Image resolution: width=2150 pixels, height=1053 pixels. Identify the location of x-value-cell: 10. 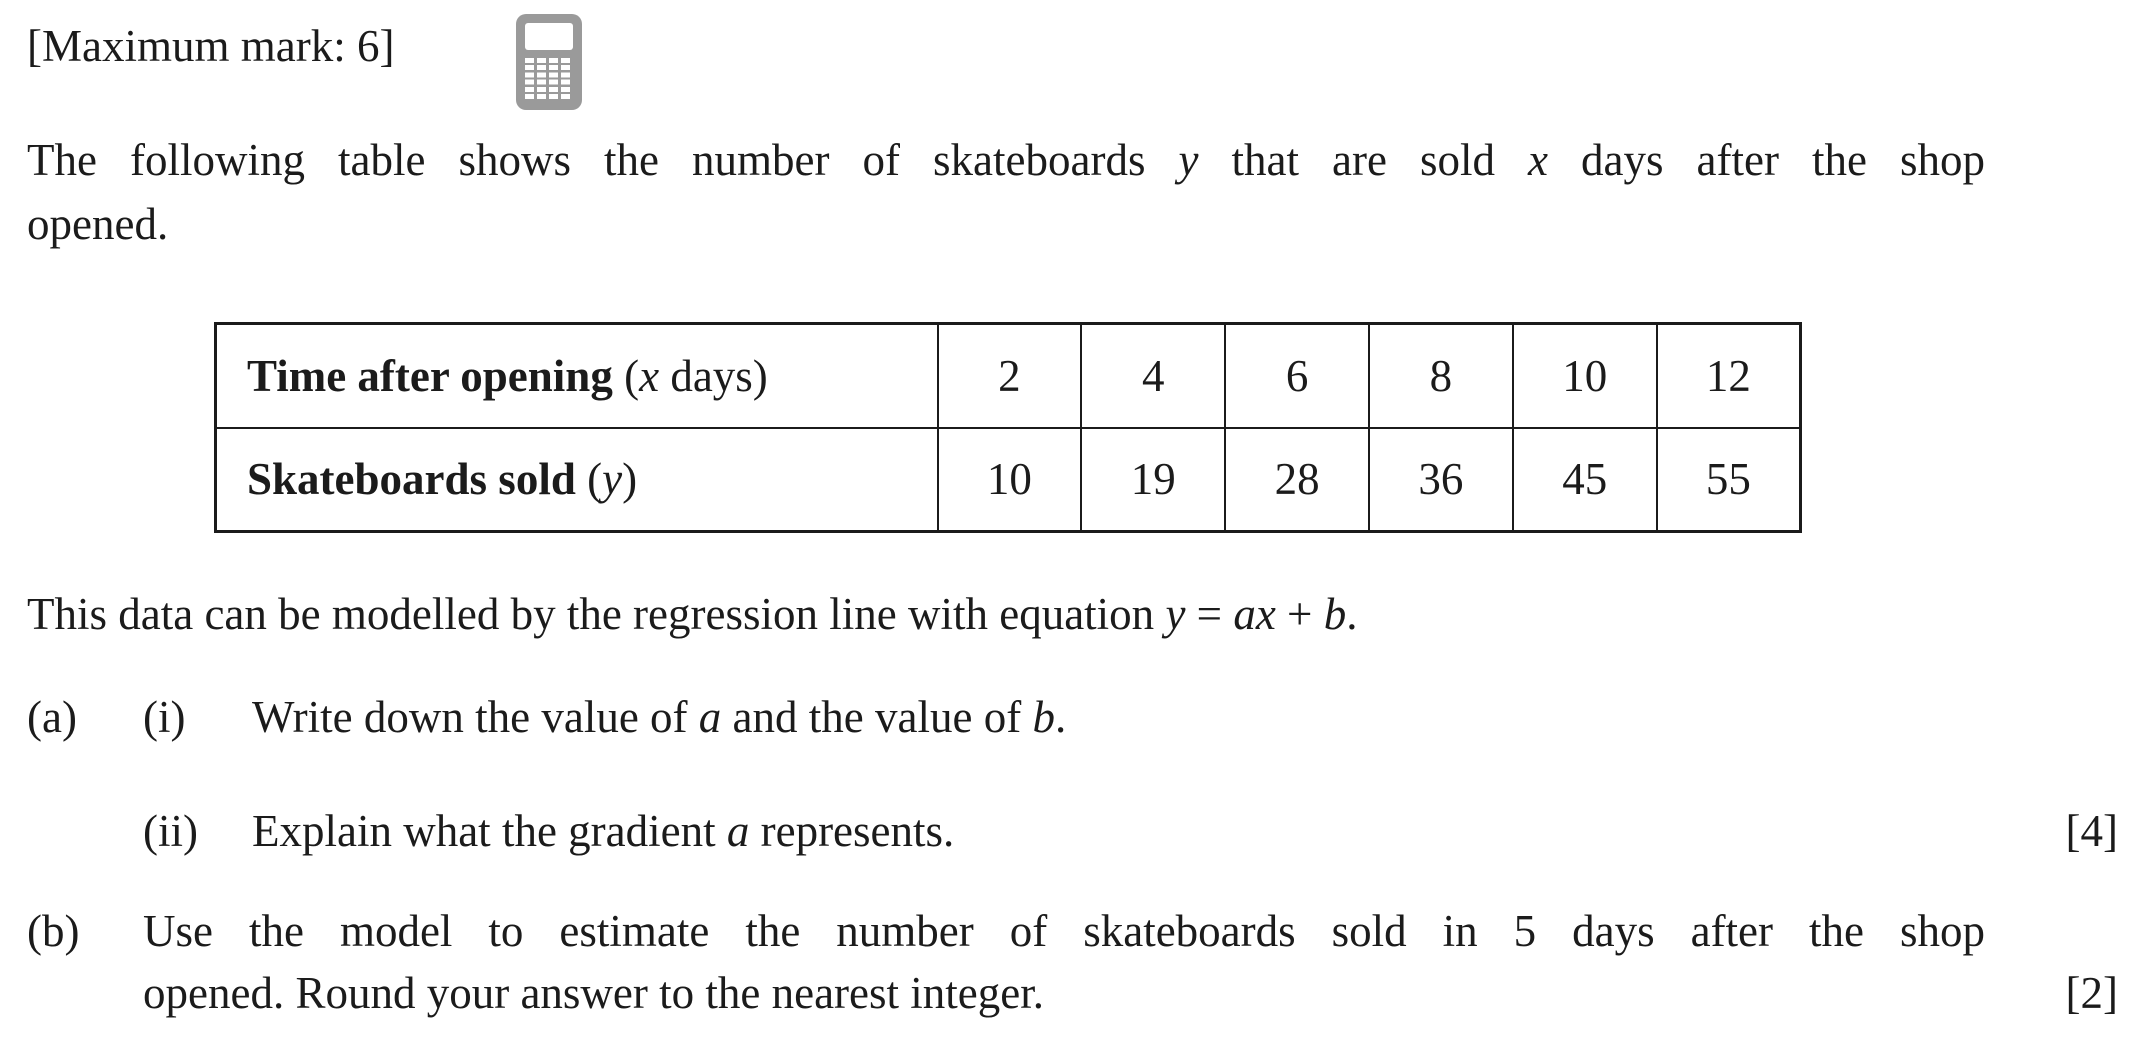
(1584, 375).